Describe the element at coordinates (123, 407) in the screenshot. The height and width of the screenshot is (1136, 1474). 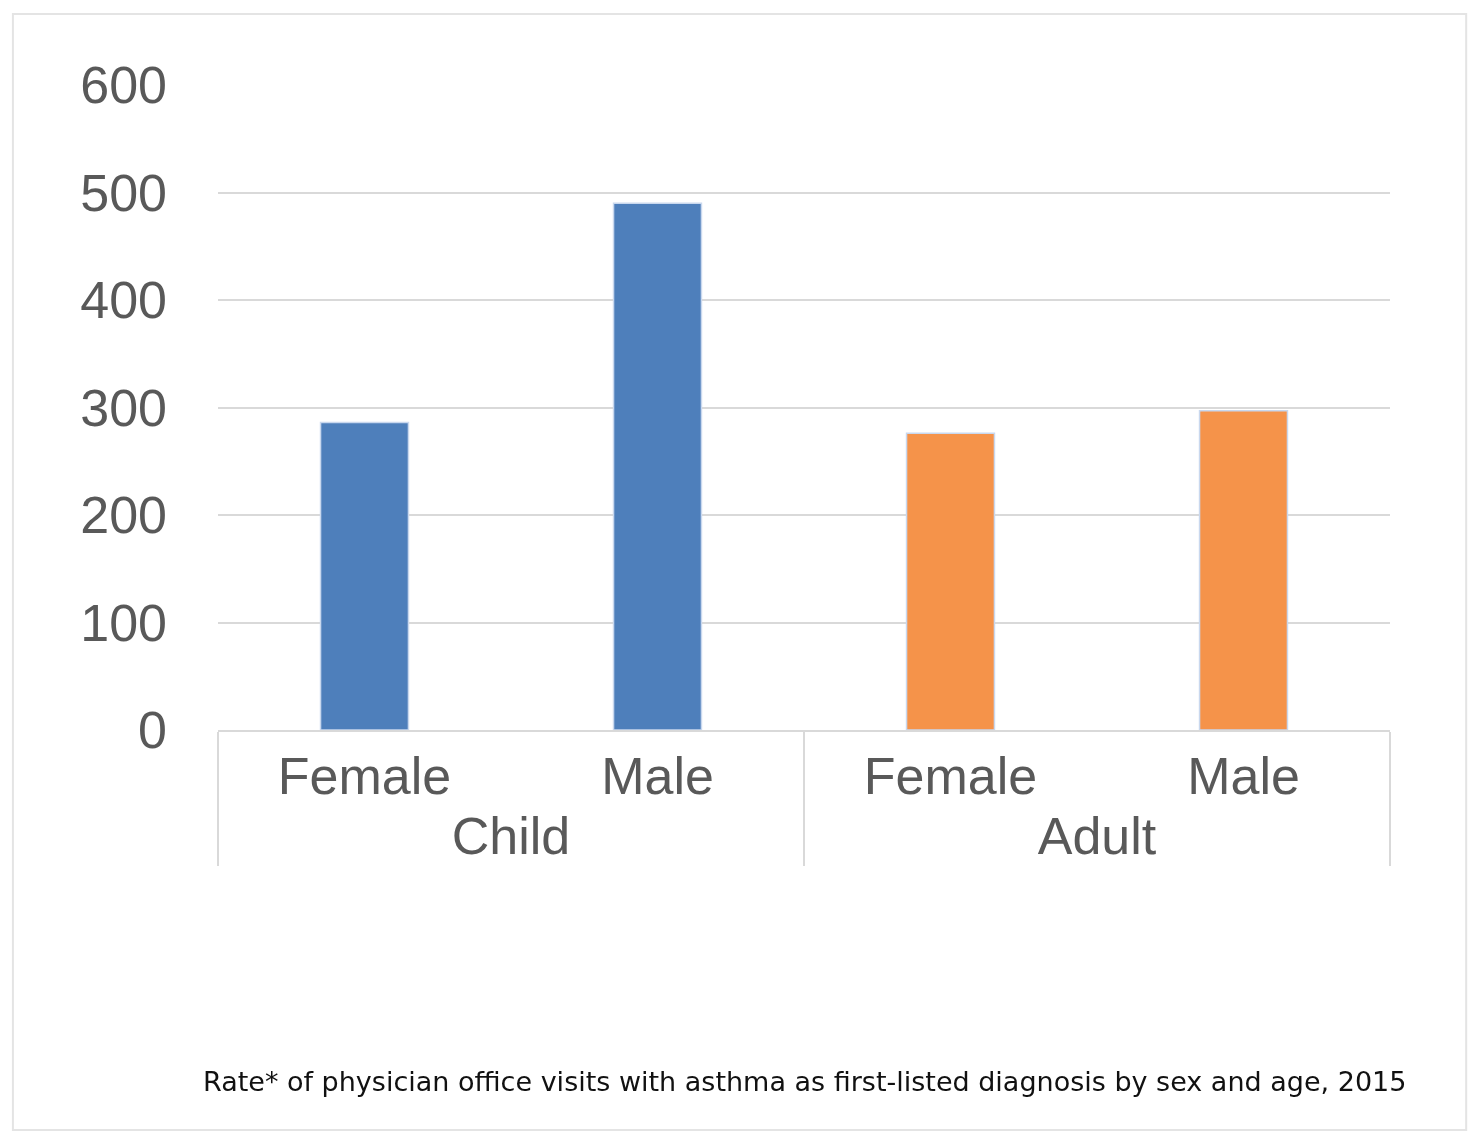
I see `y-tick-label: 300` at that location.